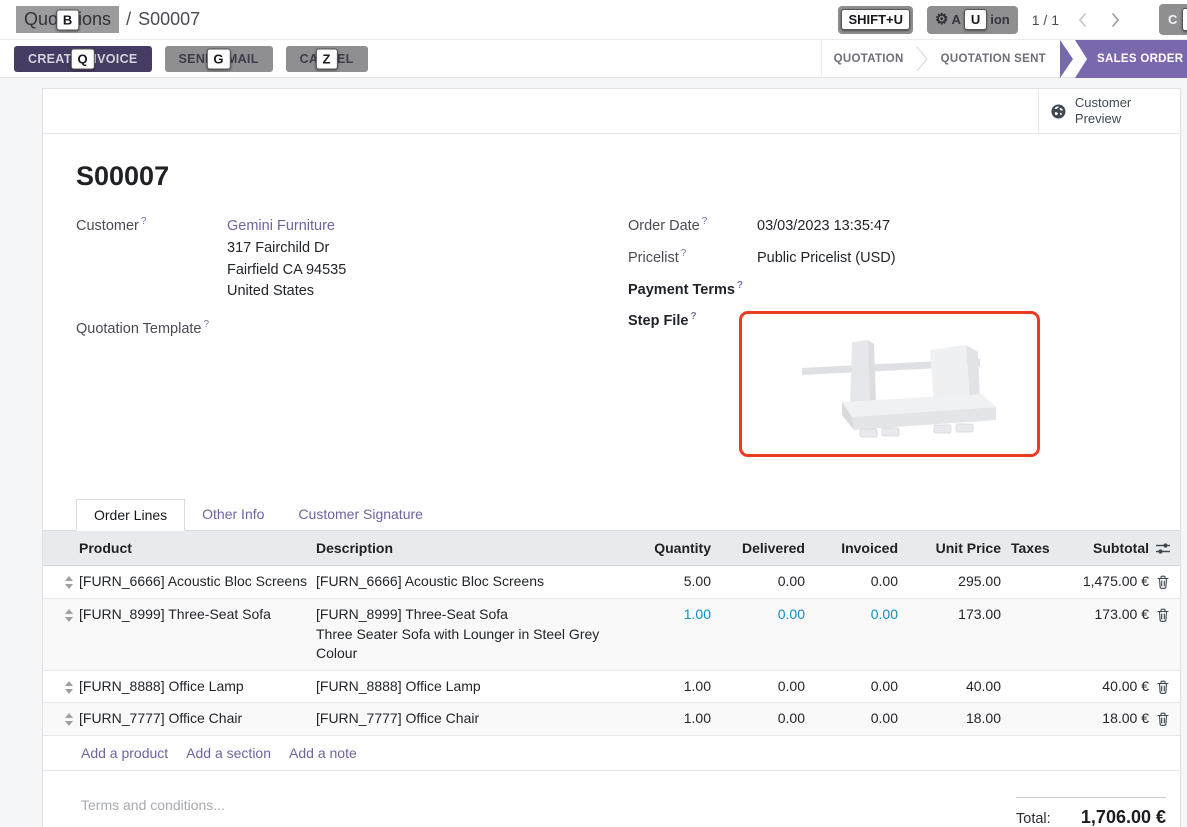  I want to click on trash-icon, so click(1163, 719).